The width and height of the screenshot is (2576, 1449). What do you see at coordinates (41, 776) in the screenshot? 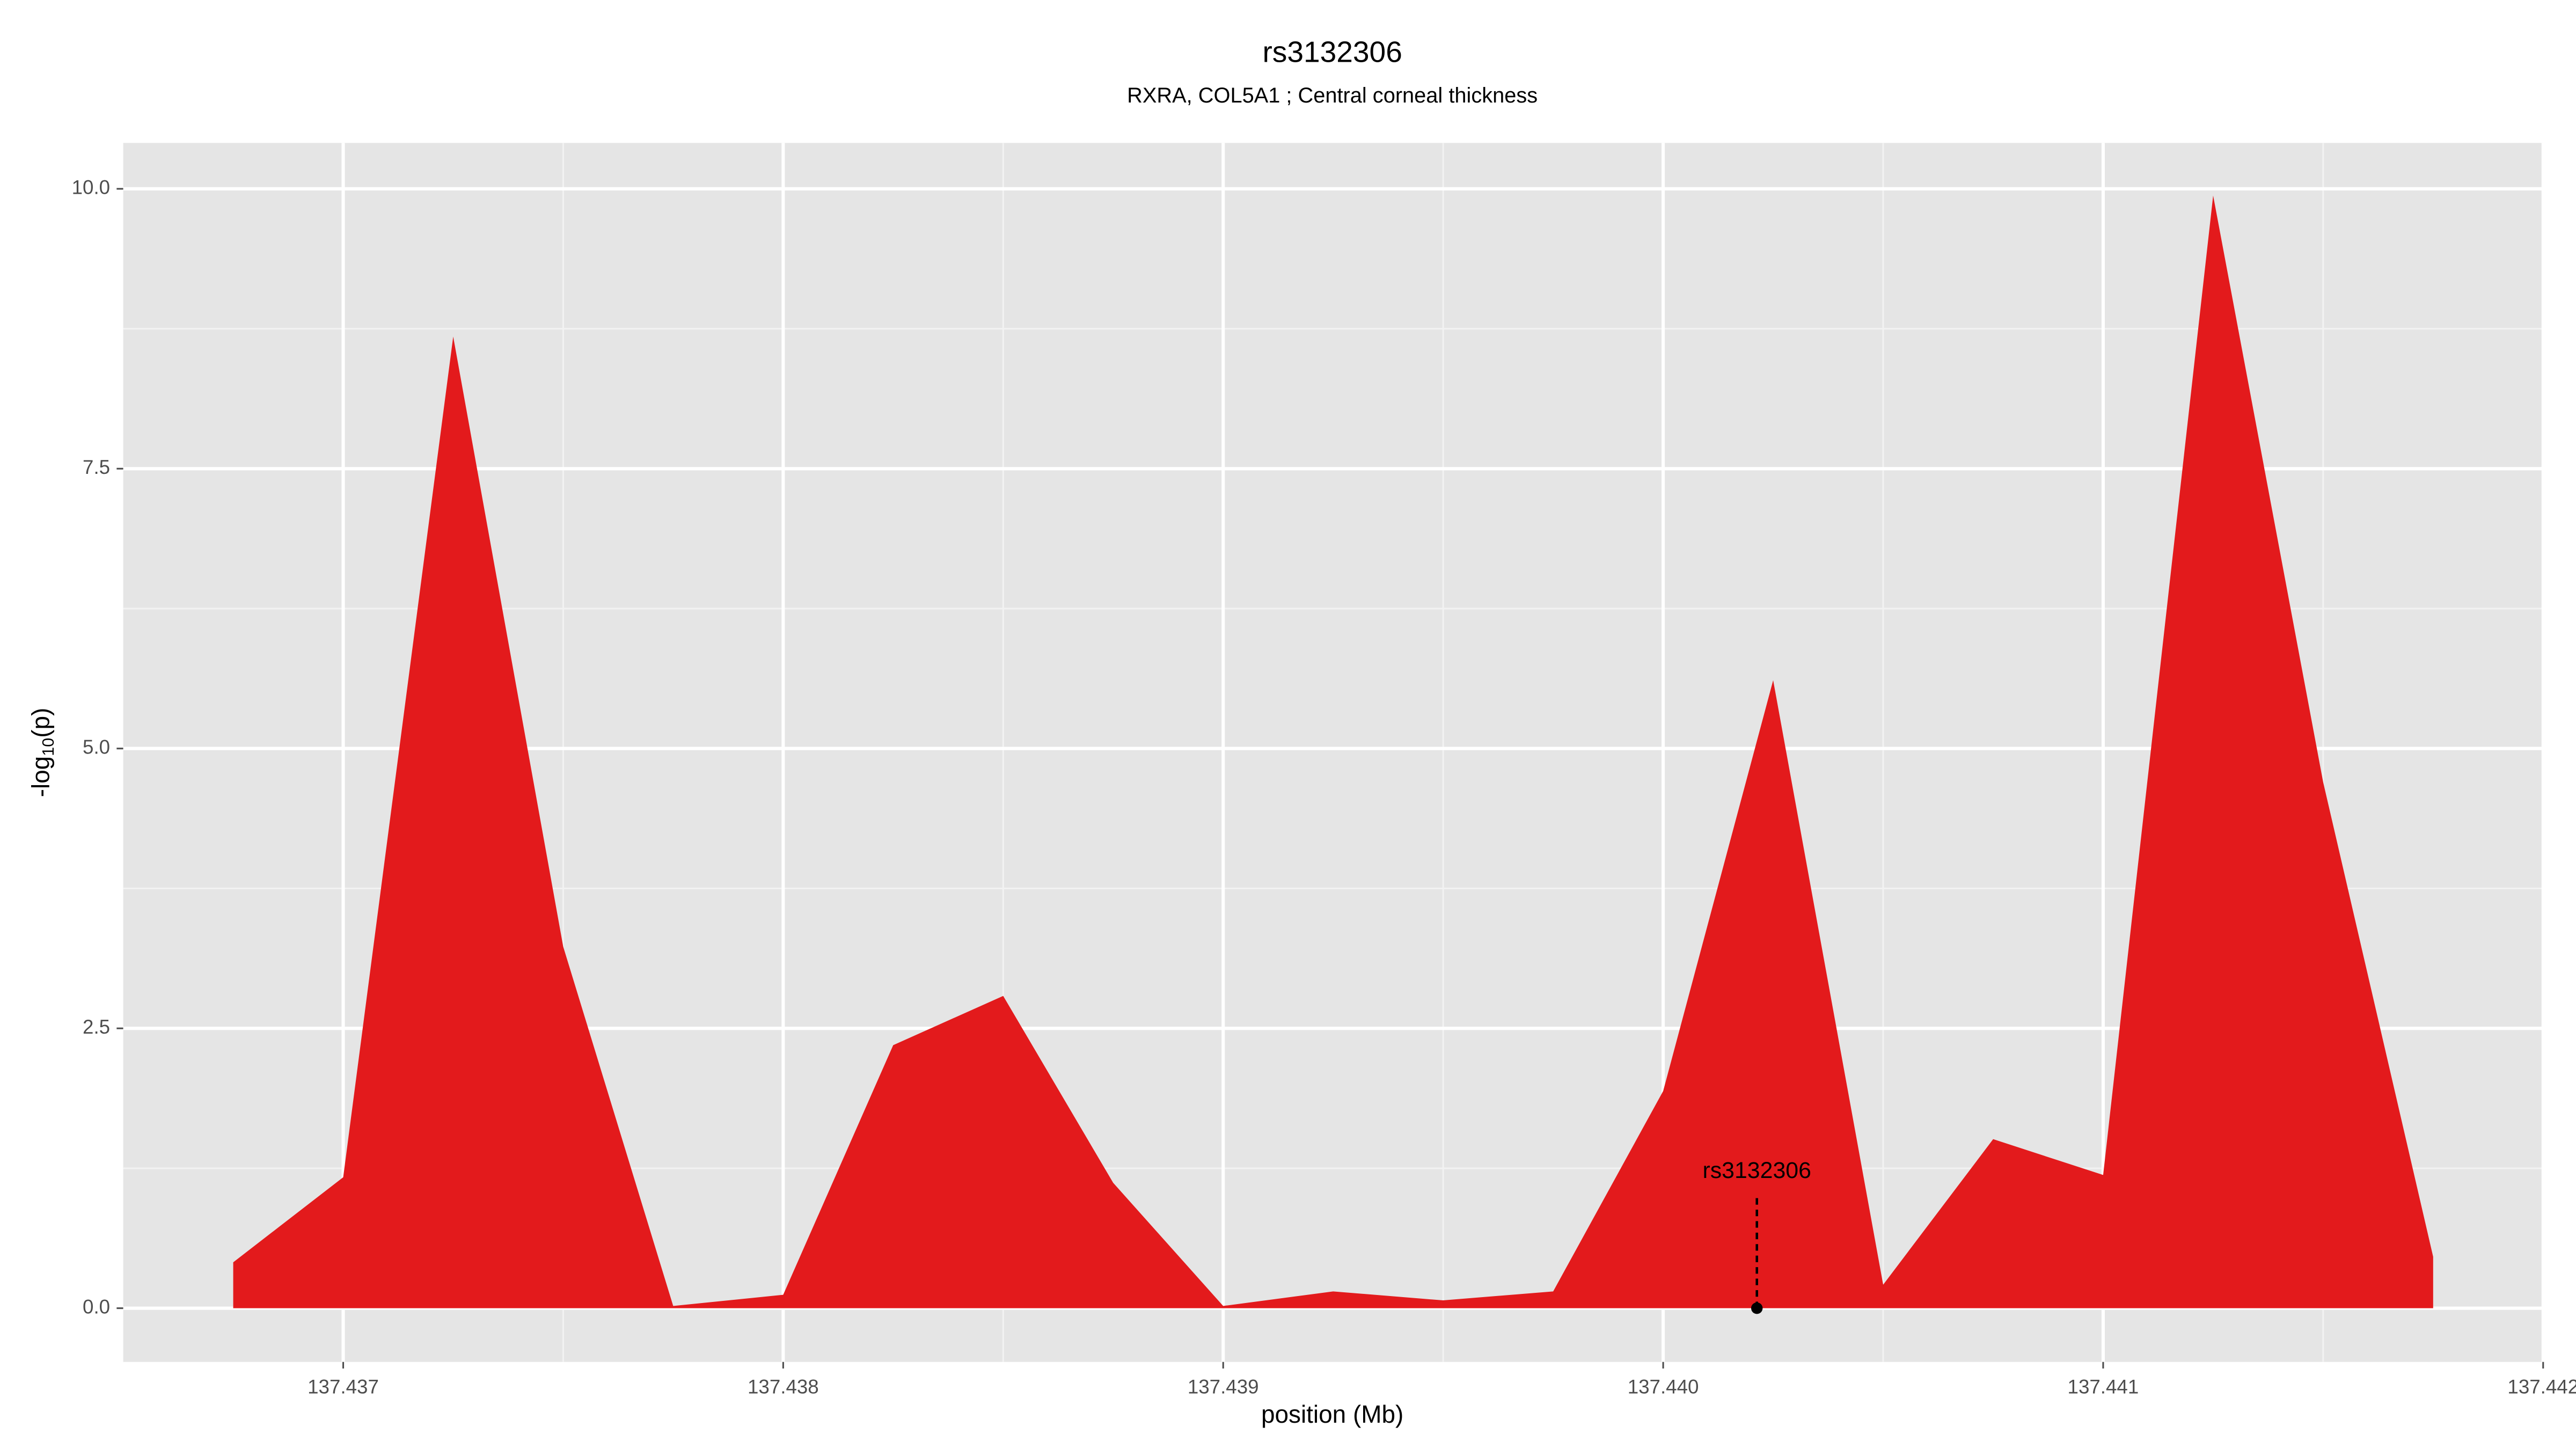
I see `y-axis-title-main: -log` at bounding box center [41, 776].